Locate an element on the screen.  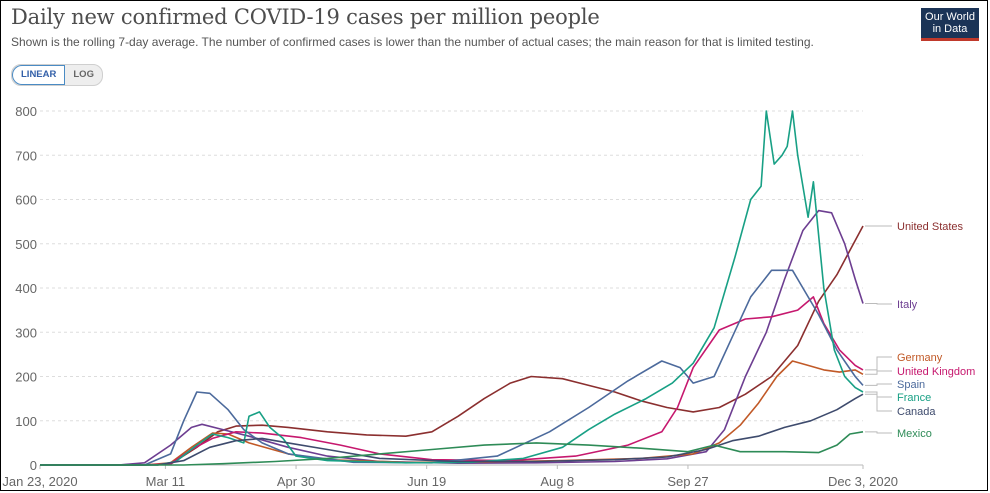
legend-label-mexico: Mexico is located at coordinates (914, 434).